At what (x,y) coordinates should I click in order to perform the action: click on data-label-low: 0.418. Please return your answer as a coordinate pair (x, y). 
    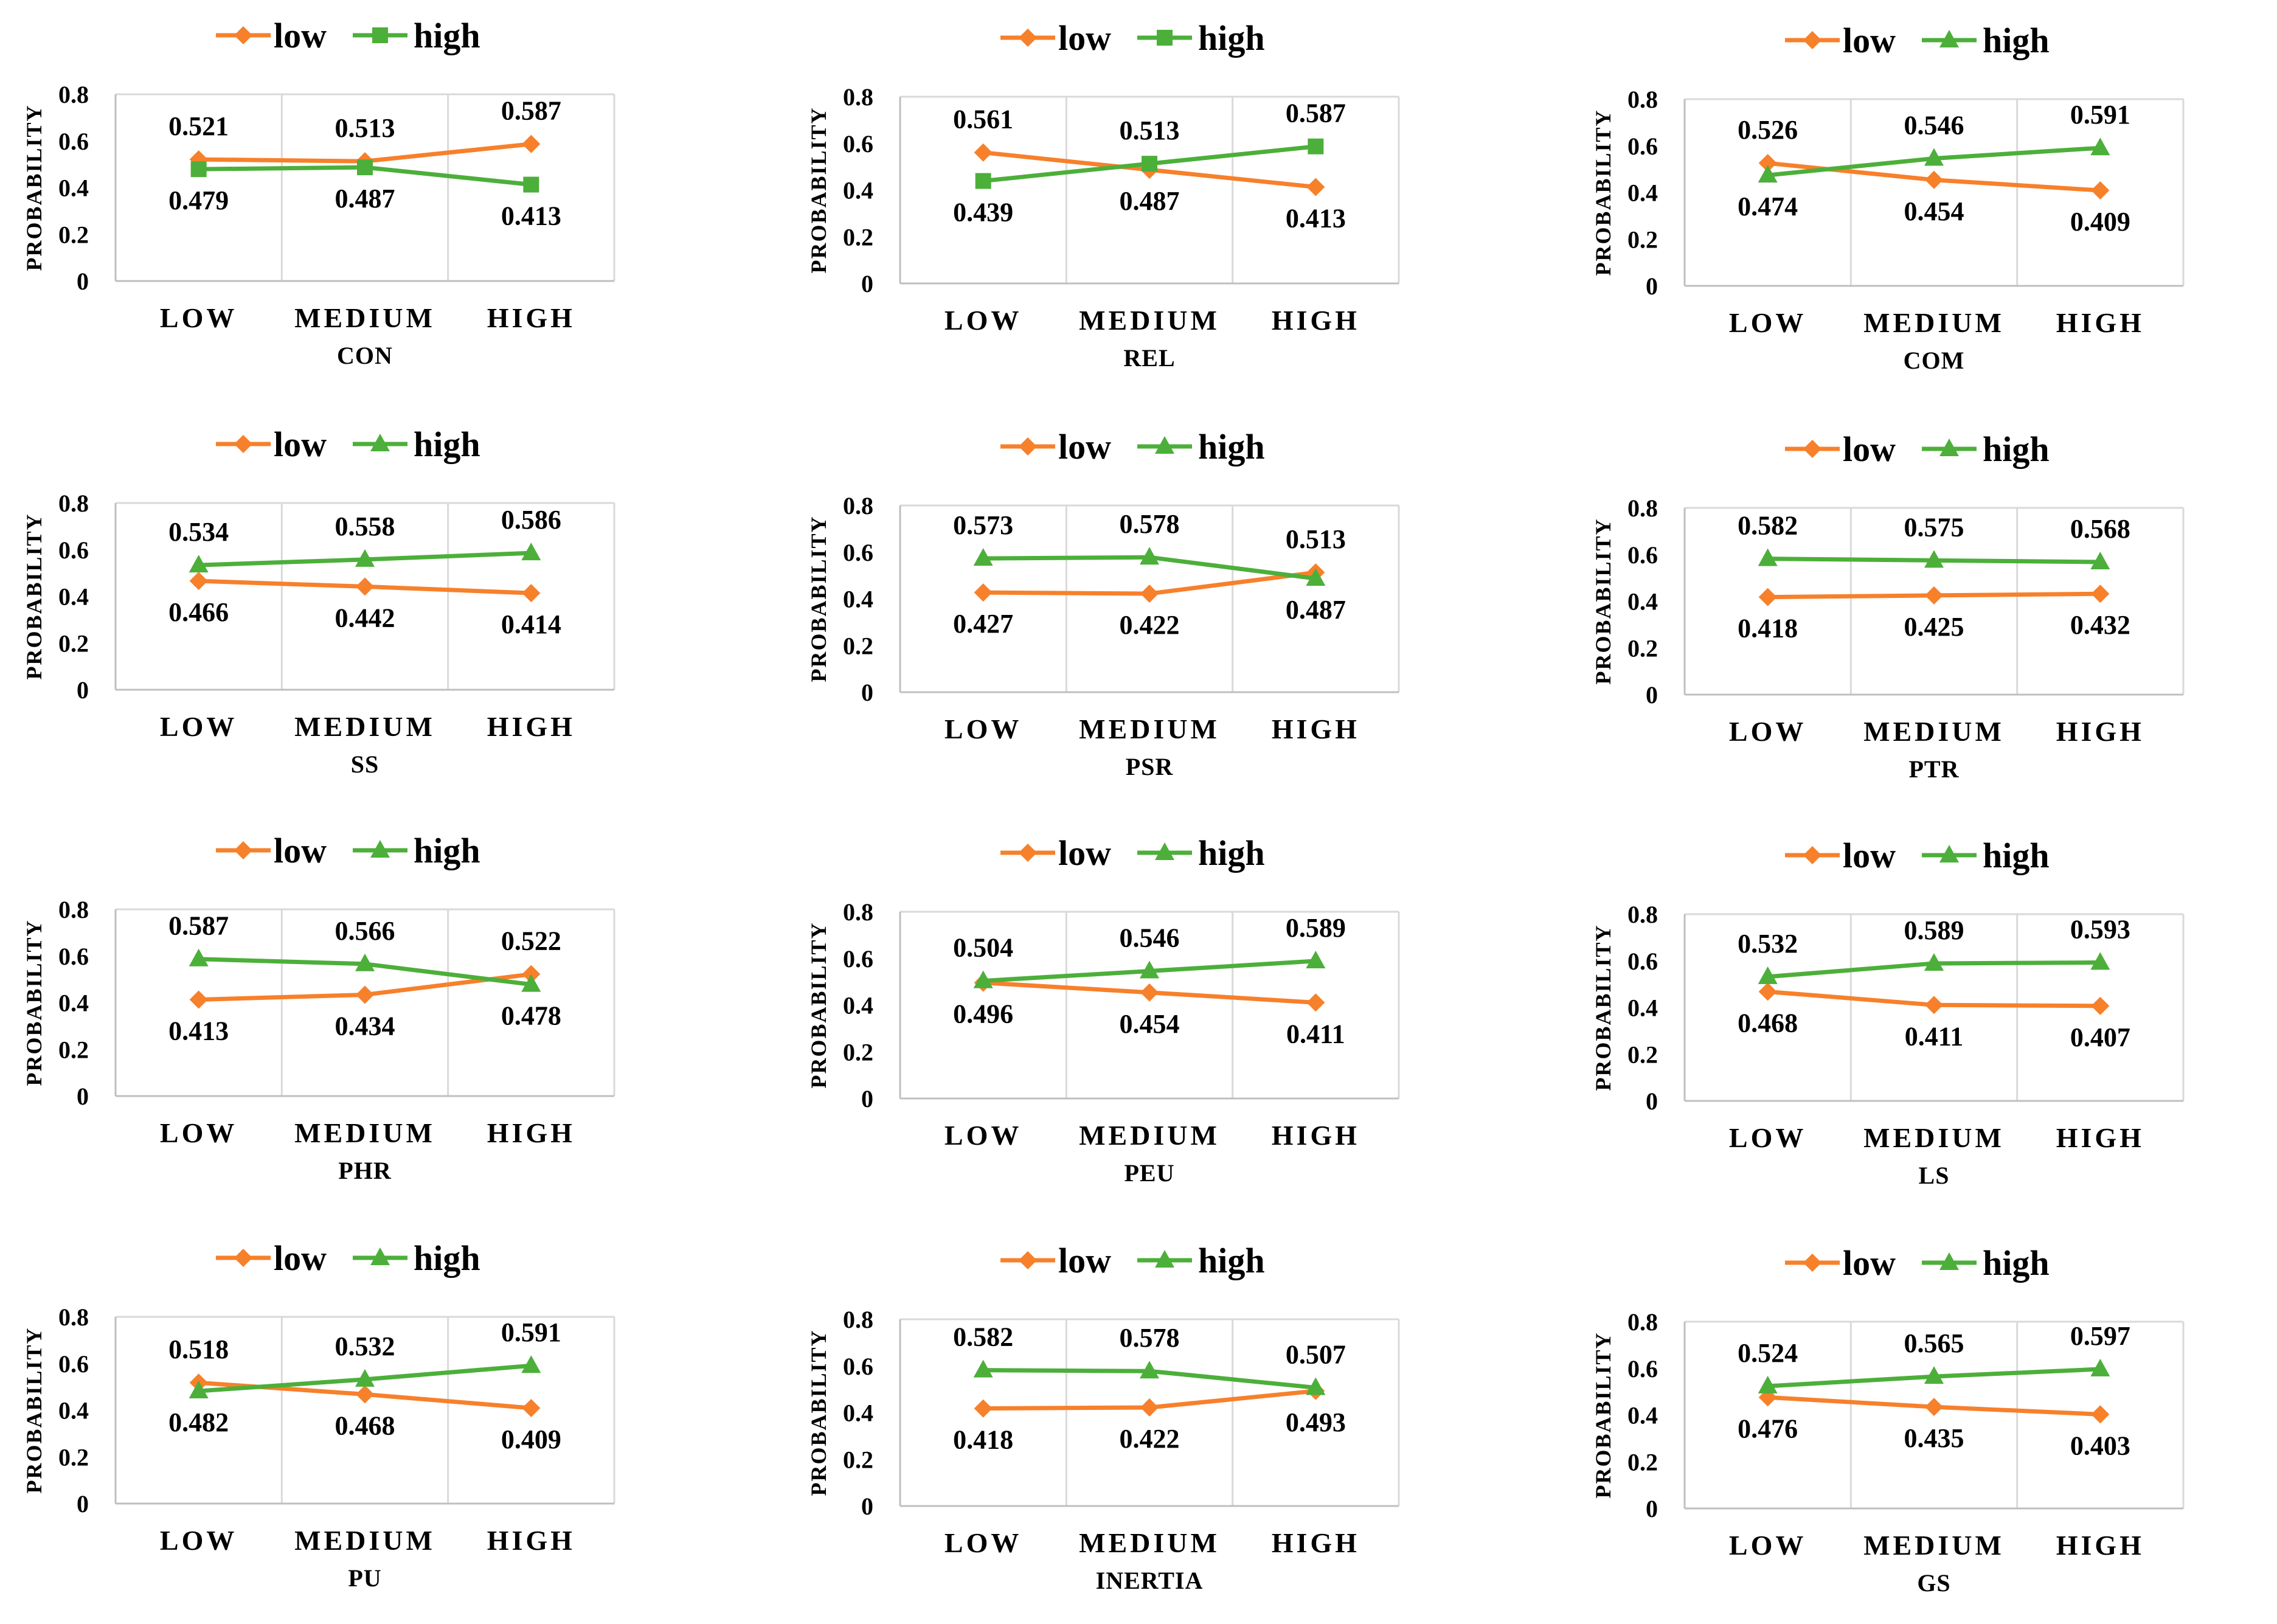
    Looking at the image, I should click on (1768, 629).